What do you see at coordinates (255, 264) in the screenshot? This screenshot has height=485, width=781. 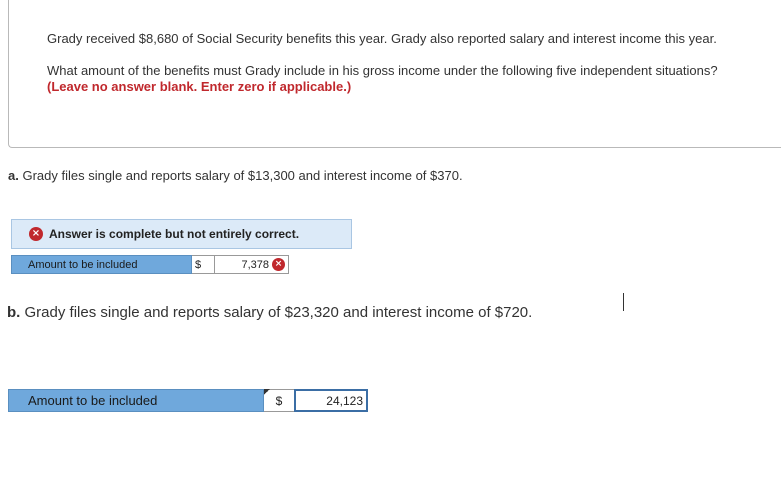 I see `part-a-answer-value: 7,378` at bounding box center [255, 264].